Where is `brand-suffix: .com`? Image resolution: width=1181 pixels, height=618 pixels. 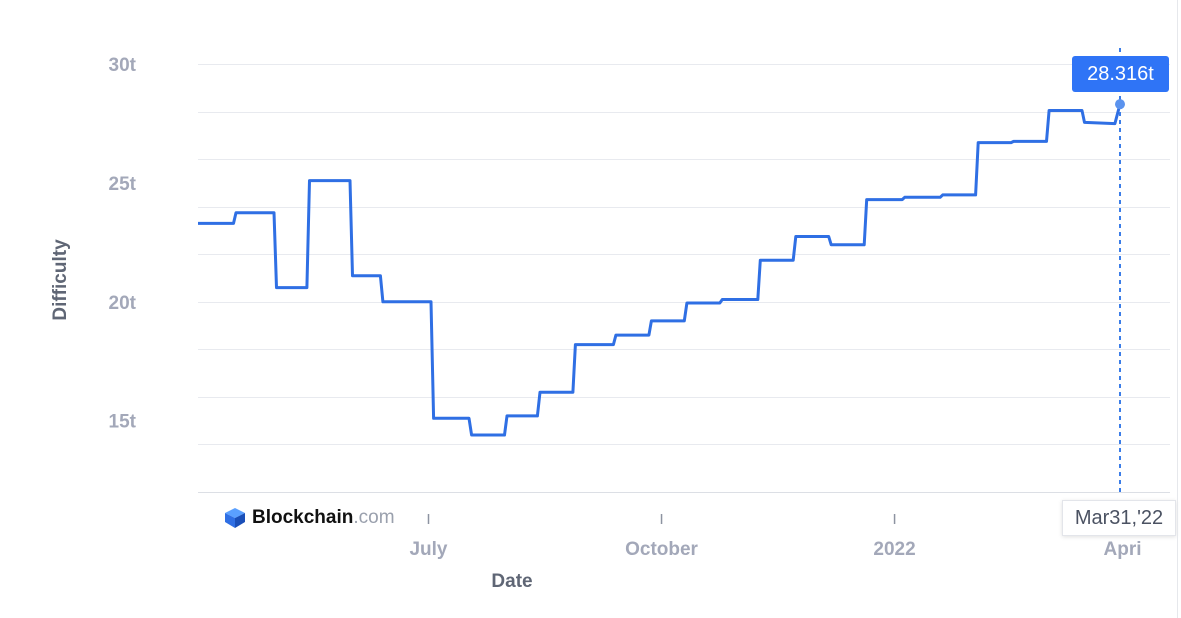 brand-suffix: .com is located at coordinates (374, 517).